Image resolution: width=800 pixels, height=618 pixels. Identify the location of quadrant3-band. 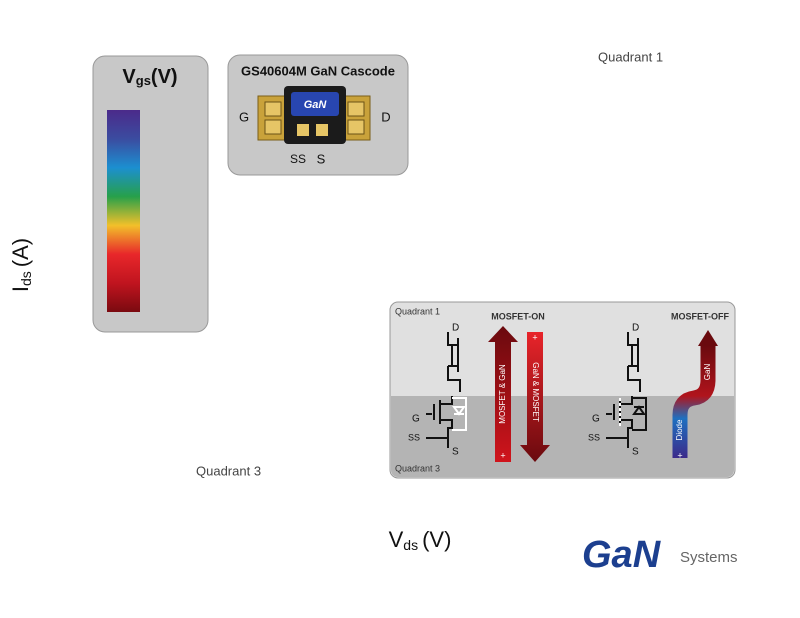
(562, 436).